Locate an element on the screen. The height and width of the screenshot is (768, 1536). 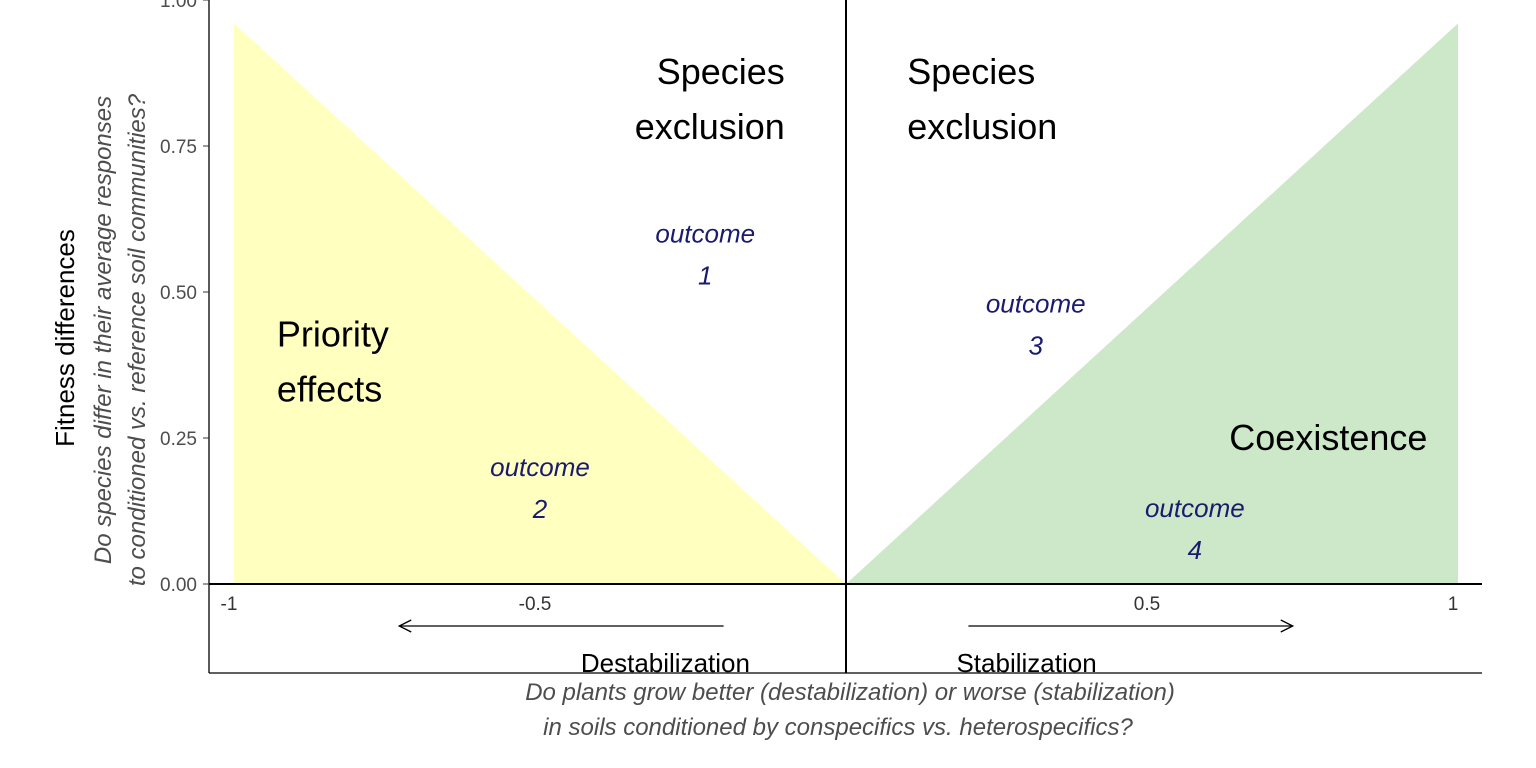
region-label: effects is located at coordinates (329, 389).